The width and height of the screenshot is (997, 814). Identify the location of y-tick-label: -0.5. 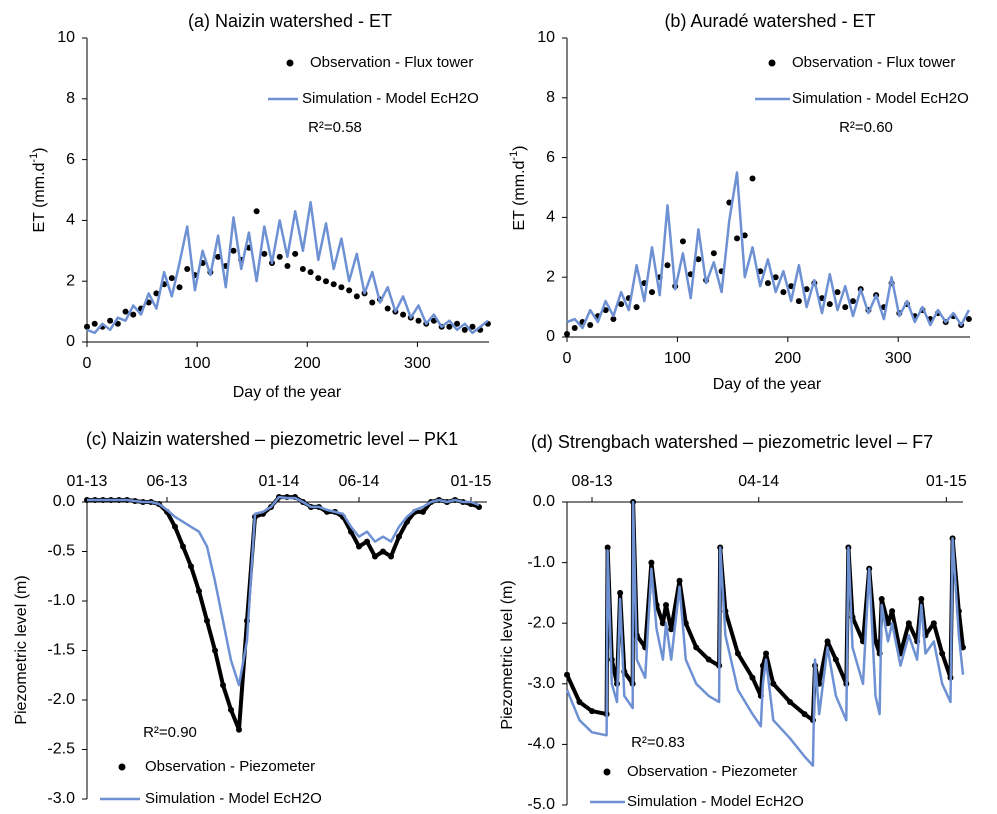
(61, 551).